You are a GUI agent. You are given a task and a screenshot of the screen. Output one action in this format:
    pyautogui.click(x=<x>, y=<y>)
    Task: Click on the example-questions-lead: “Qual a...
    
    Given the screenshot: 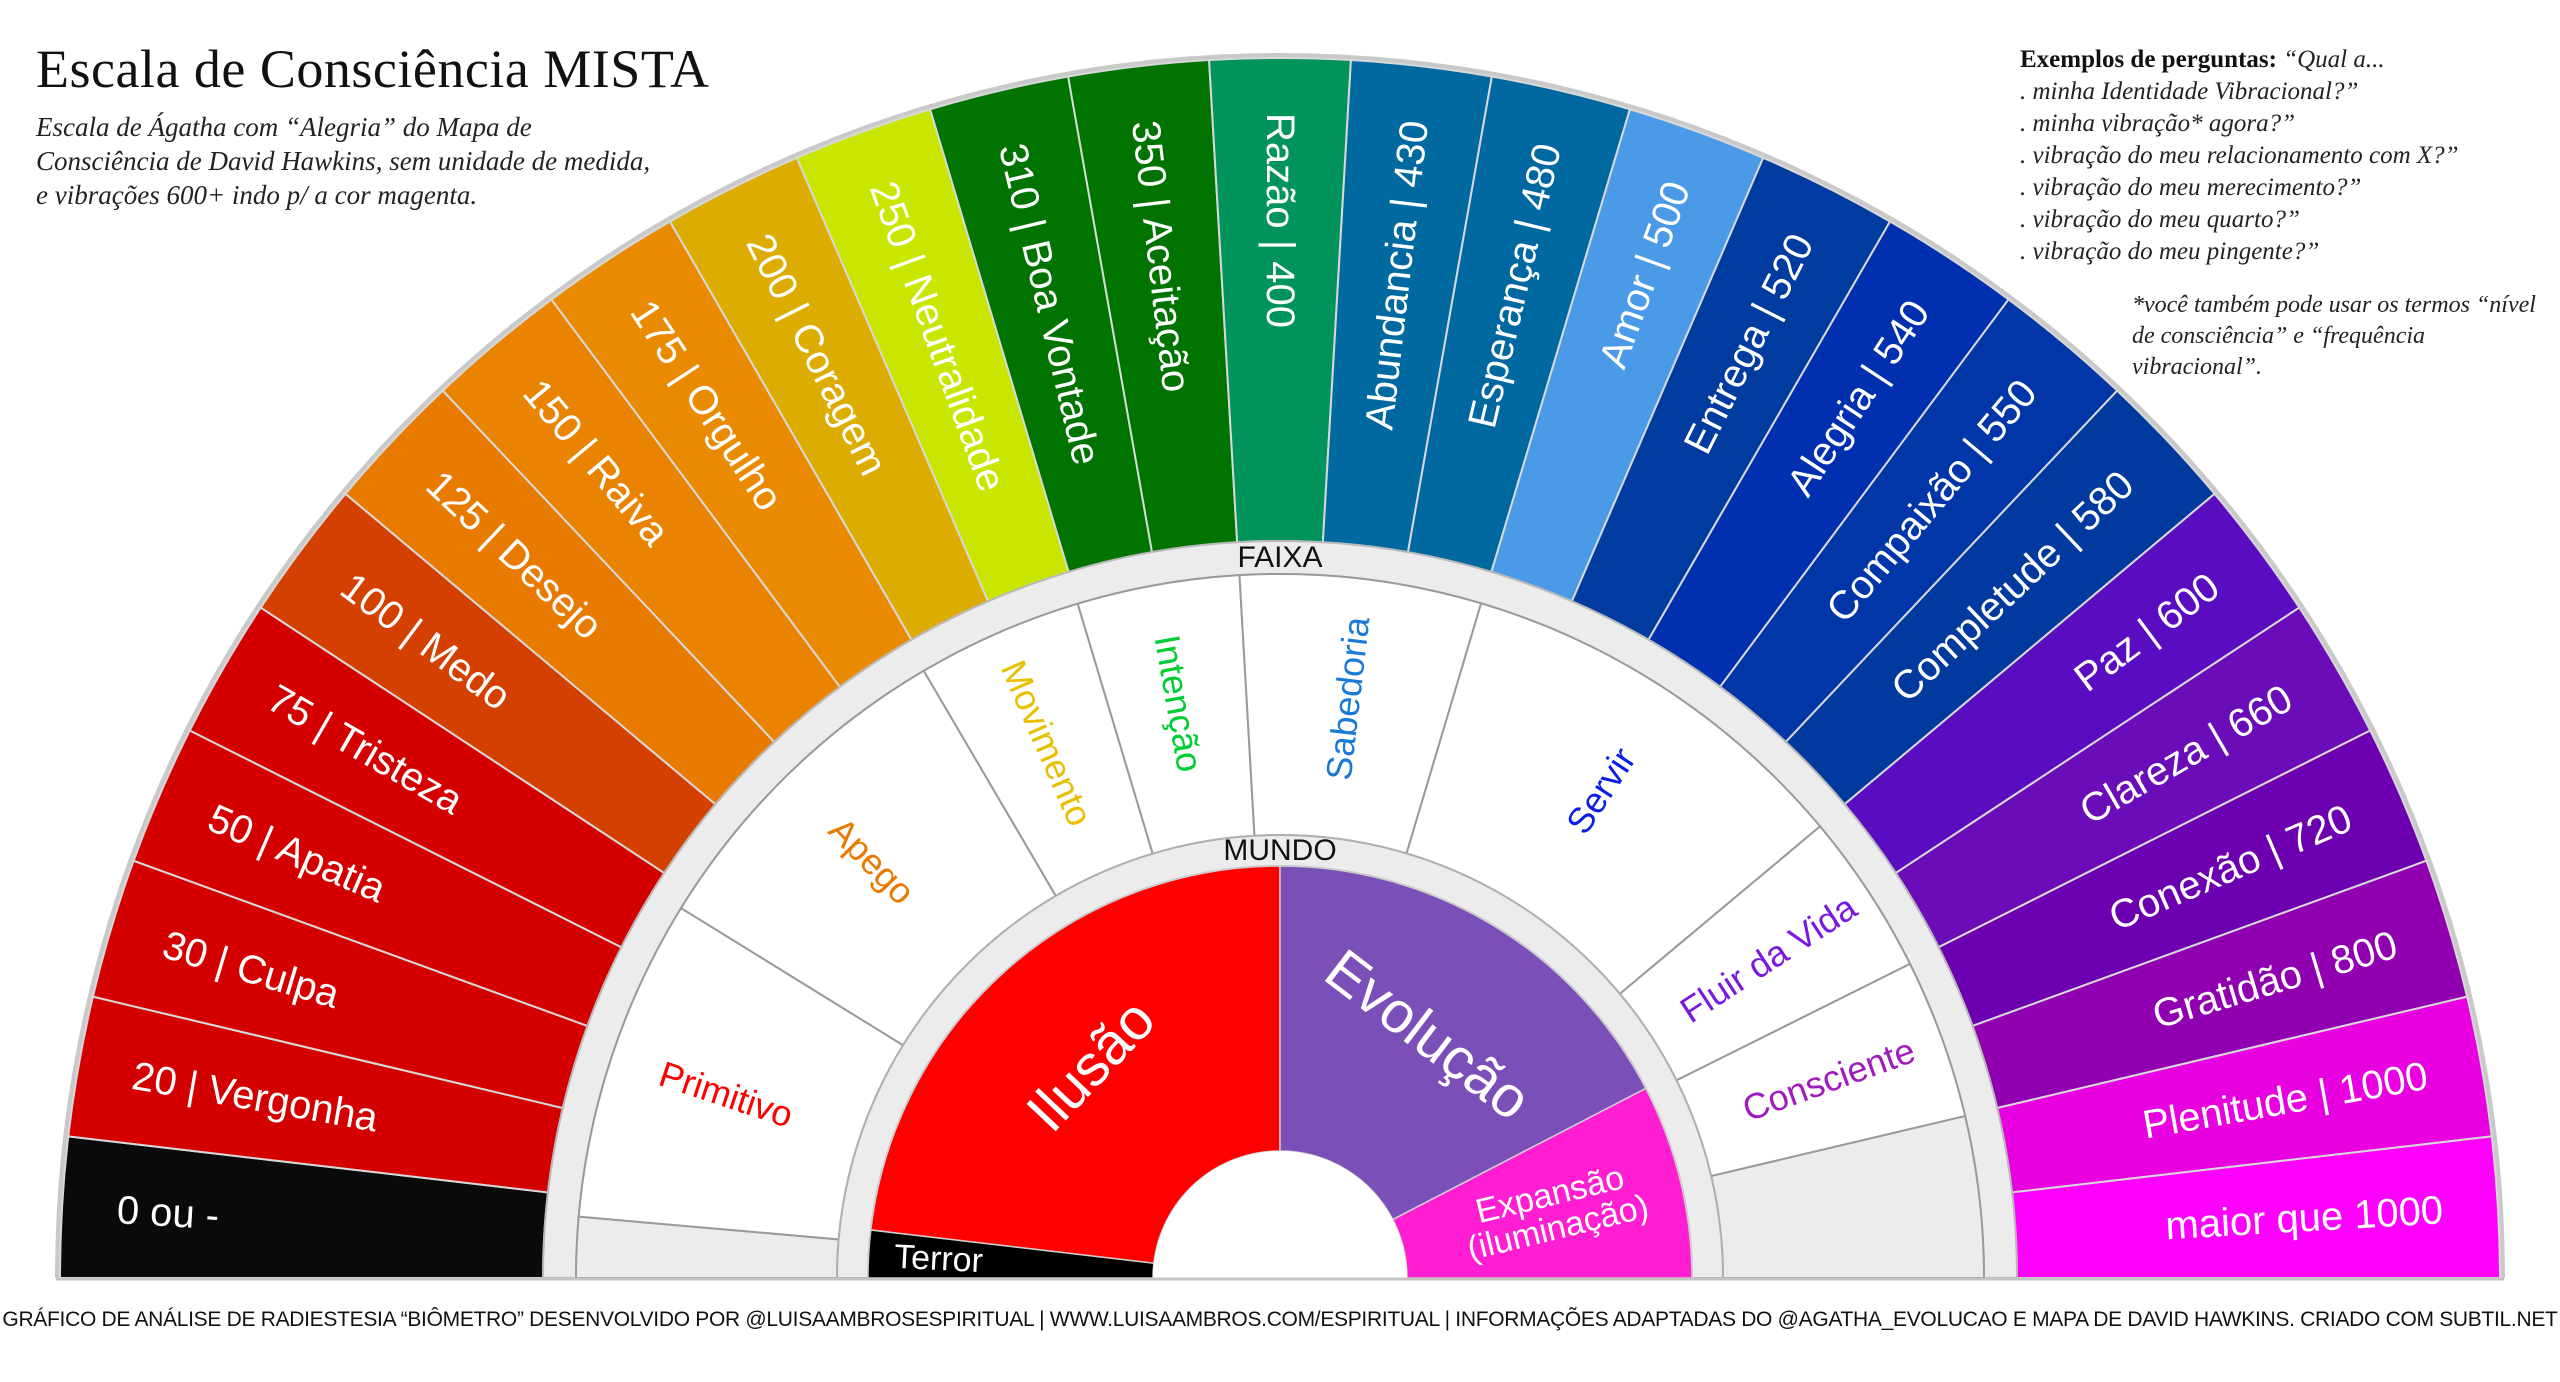 What is the action you would take?
    pyautogui.click(x=2334, y=59)
    